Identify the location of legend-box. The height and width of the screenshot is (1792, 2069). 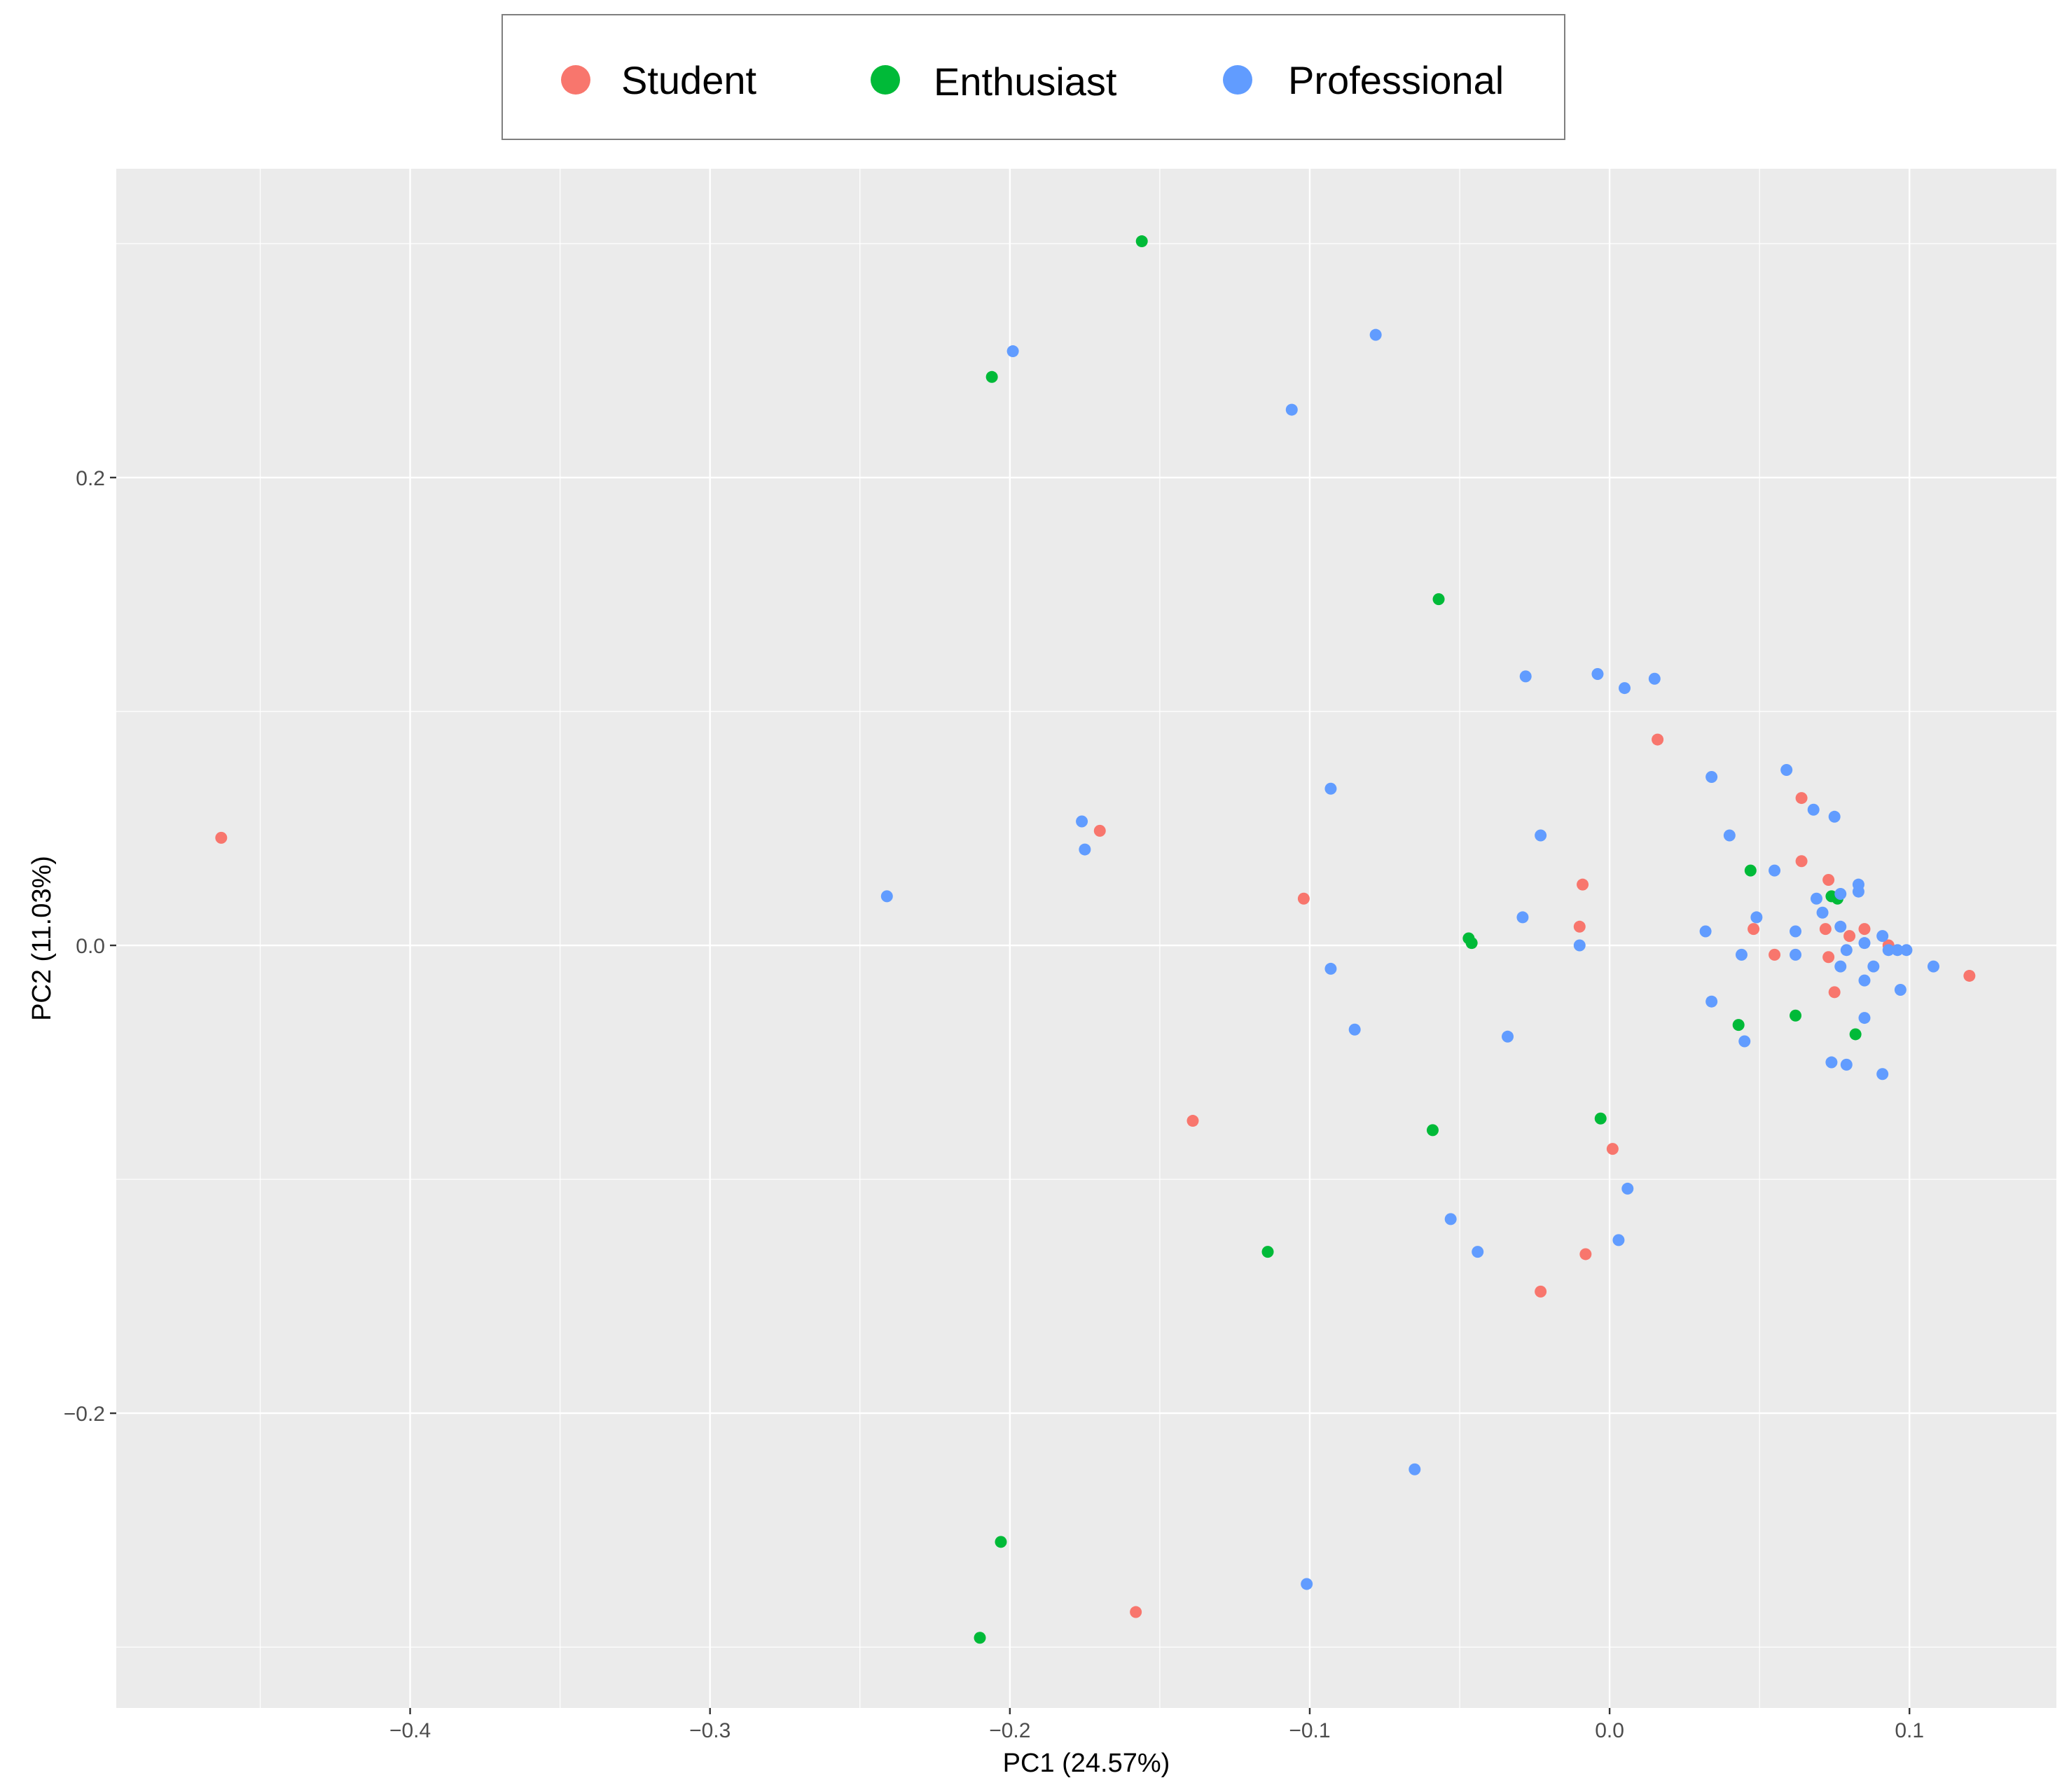
(1033, 77).